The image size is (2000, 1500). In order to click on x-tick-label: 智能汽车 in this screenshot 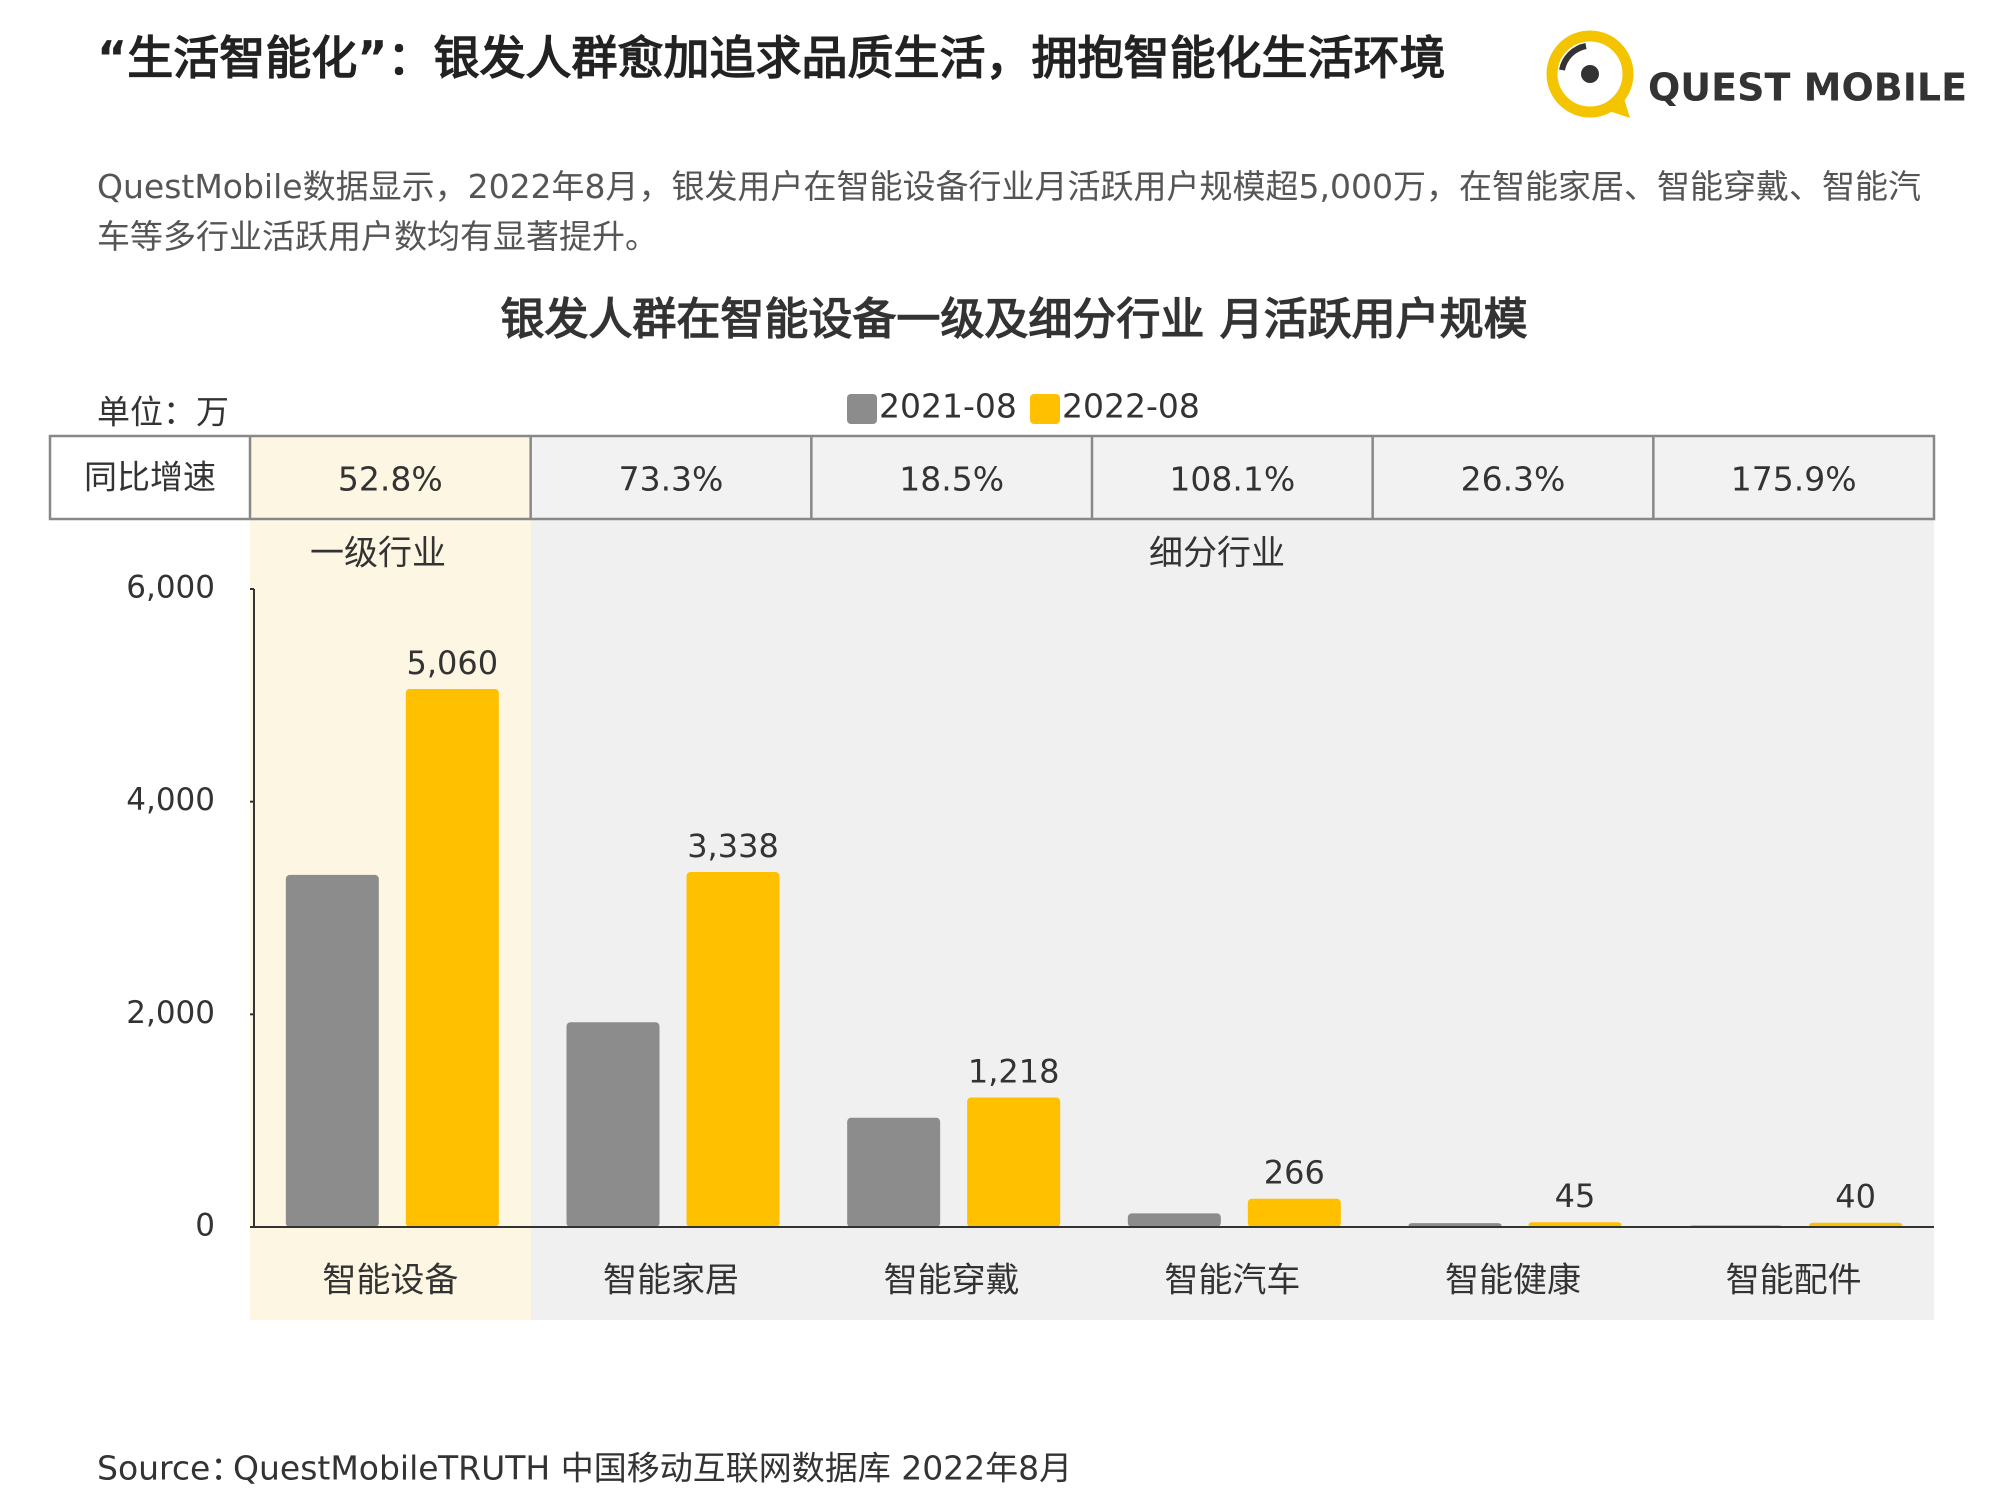, I will do `click(1232, 1281)`.